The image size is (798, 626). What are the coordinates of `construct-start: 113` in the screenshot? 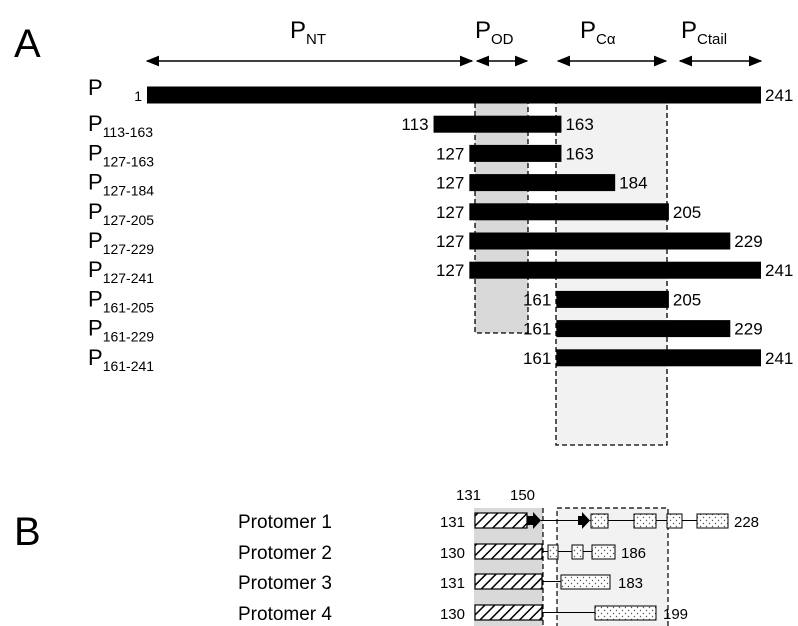 It's located at (414, 124).